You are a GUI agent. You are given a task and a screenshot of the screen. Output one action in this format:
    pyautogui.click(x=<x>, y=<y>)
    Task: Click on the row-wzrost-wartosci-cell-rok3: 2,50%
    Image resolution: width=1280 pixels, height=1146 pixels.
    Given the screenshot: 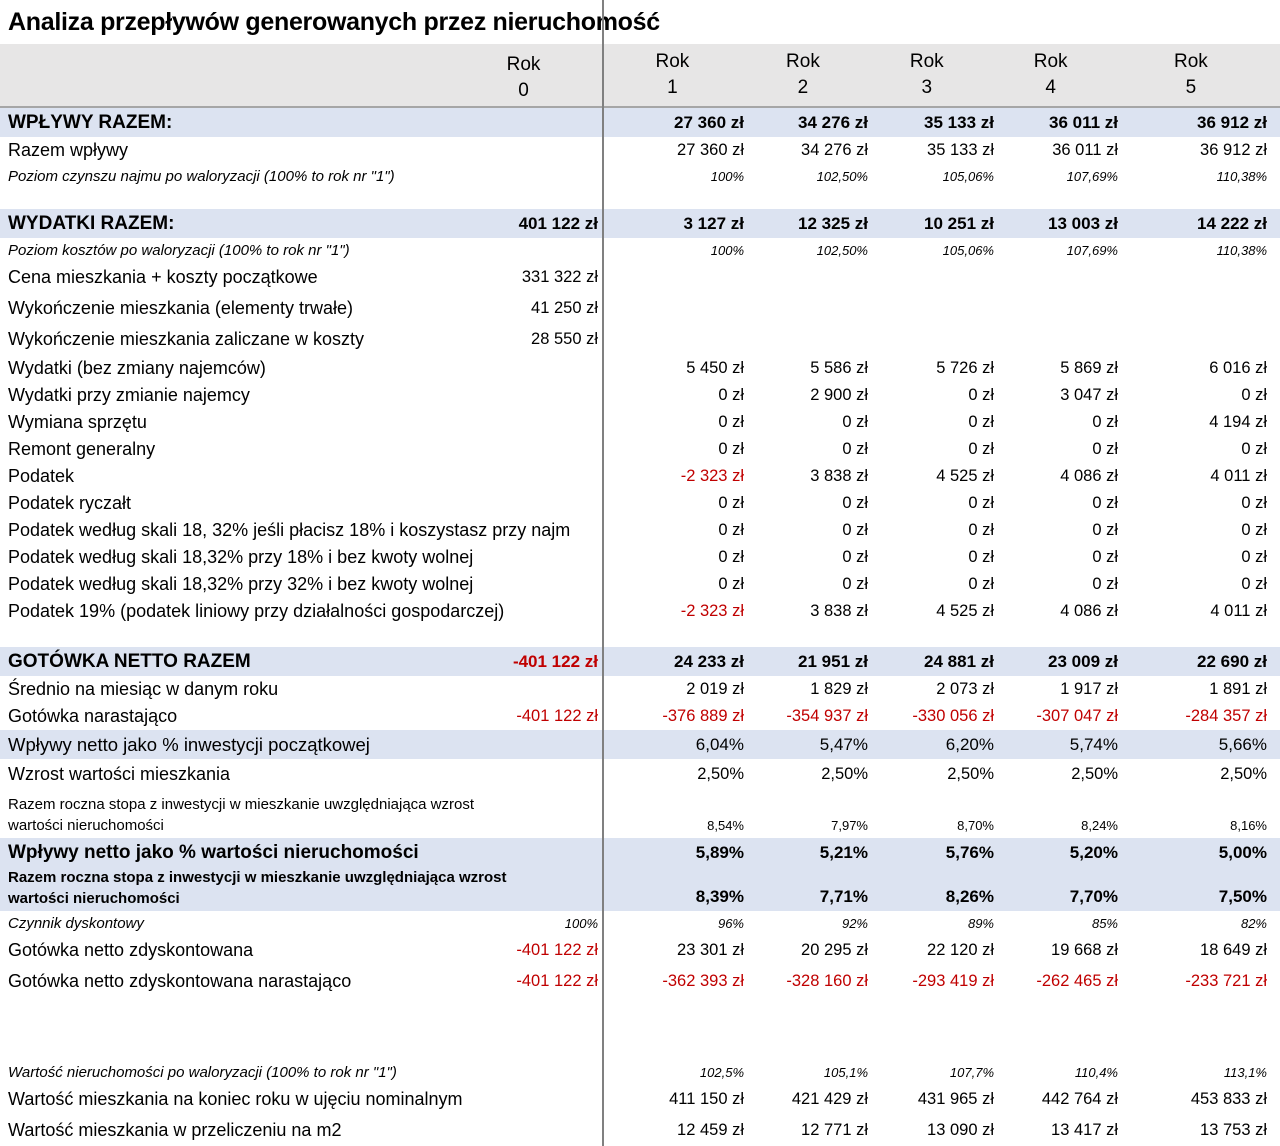 What is the action you would take?
    pyautogui.click(x=970, y=774)
    